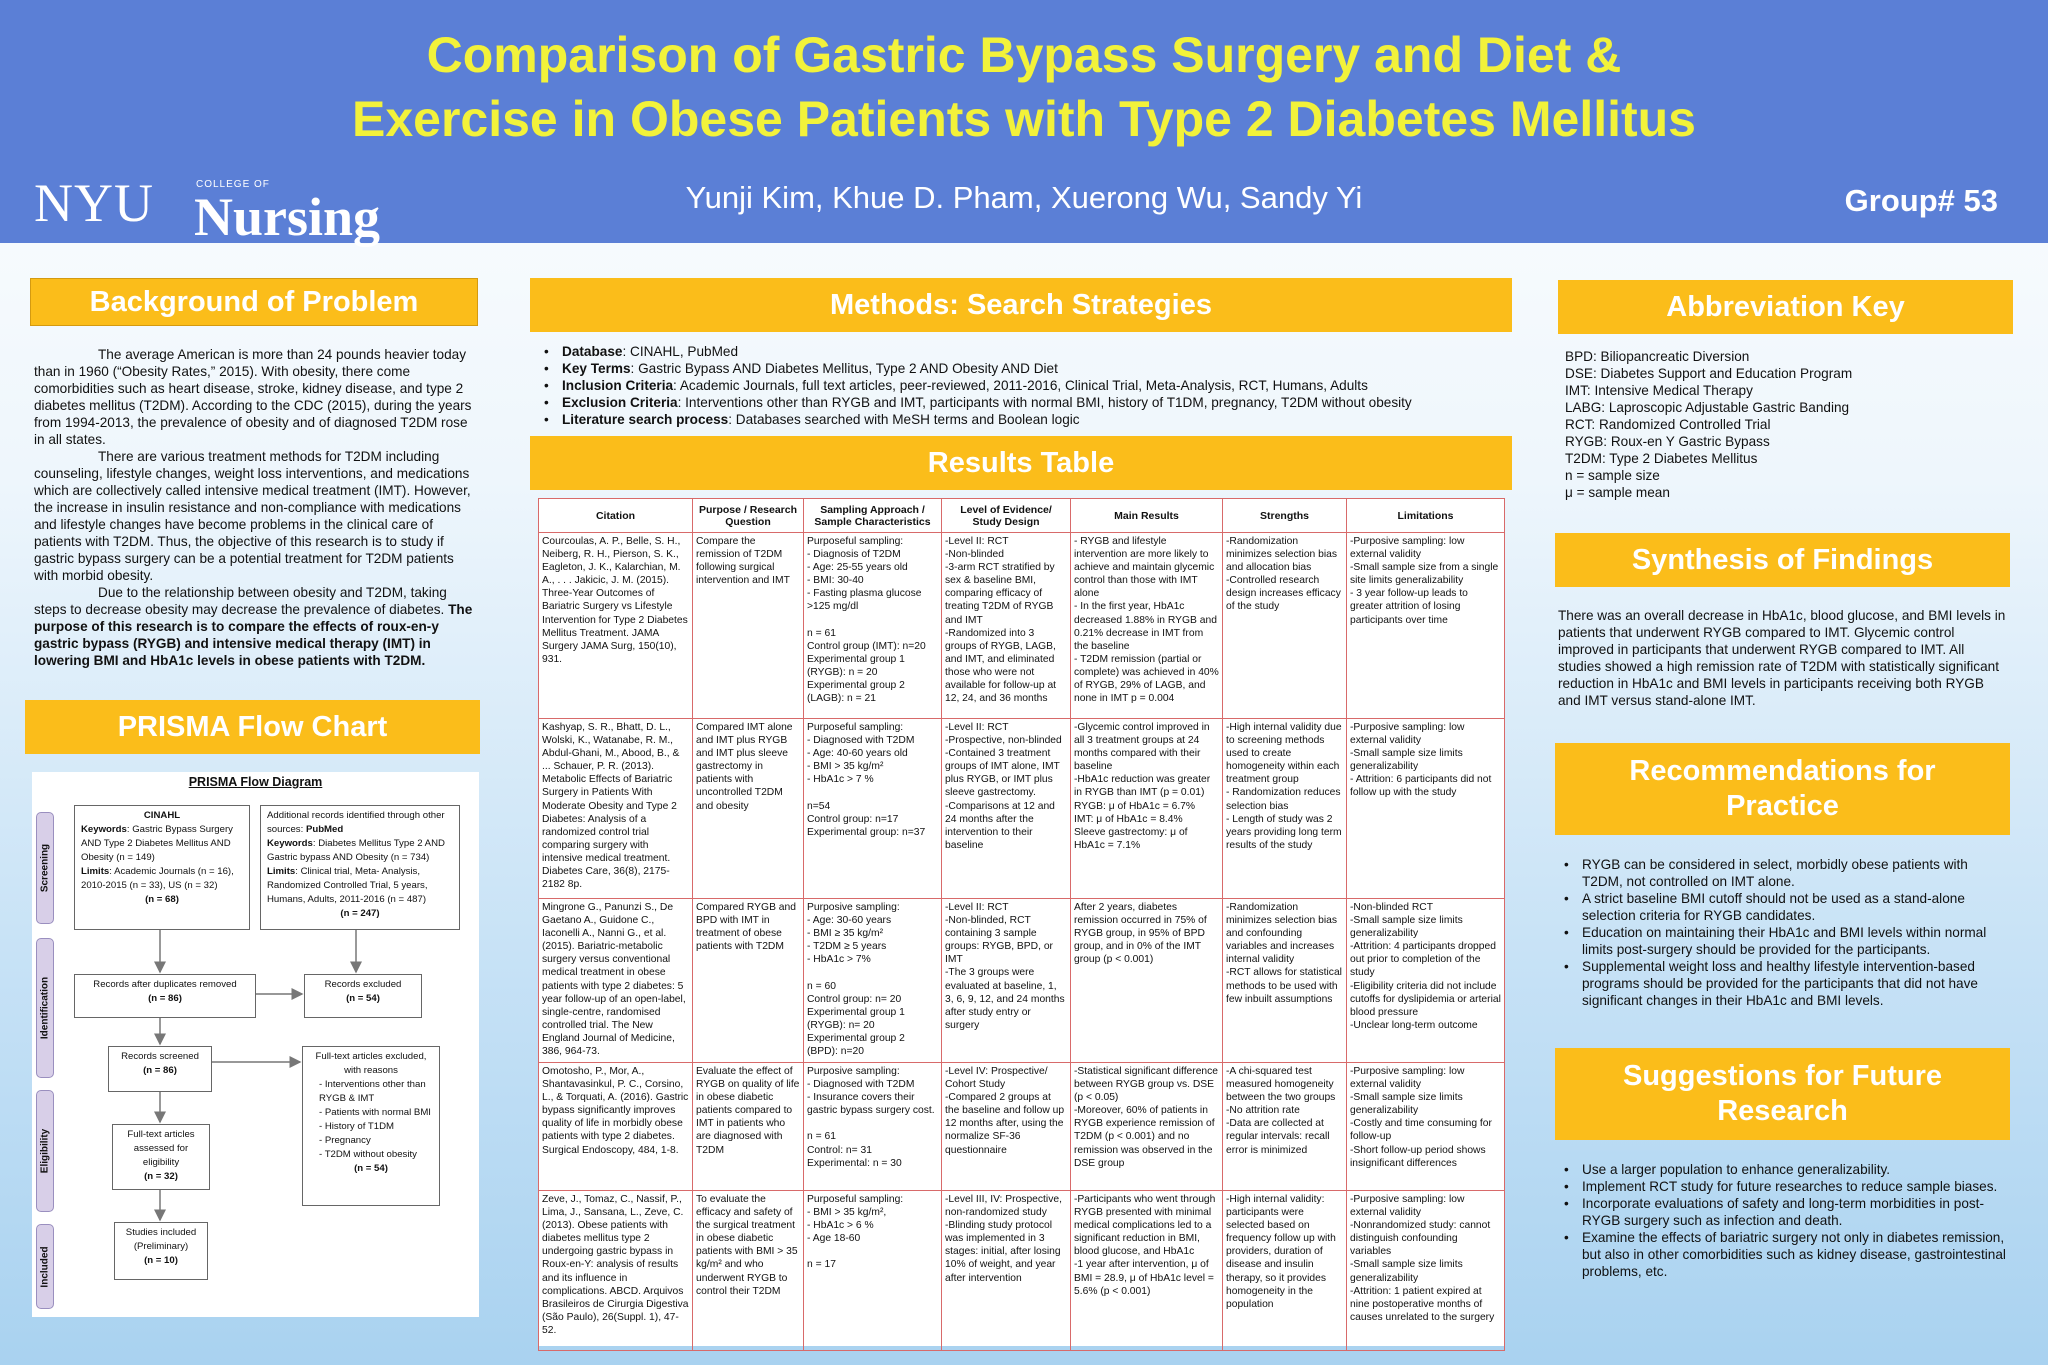 Image resolution: width=2048 pixels, height=1365 pixels. What do you see at coordinates (1284, 515) in the screenshot?
I see `col-strengths: Strengths` at bounding box center [1284, 515].